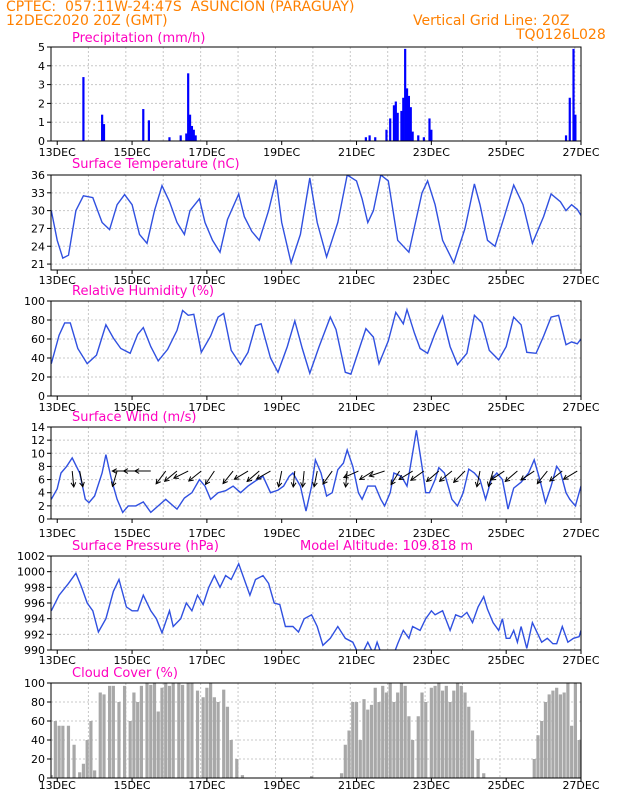 The width and height of the screenshot is (618, 800). What do you see at coordinates (580, 660) in the screenshot?
I see `x-tick-label: 27DEC` at bounding box center [580, 660].